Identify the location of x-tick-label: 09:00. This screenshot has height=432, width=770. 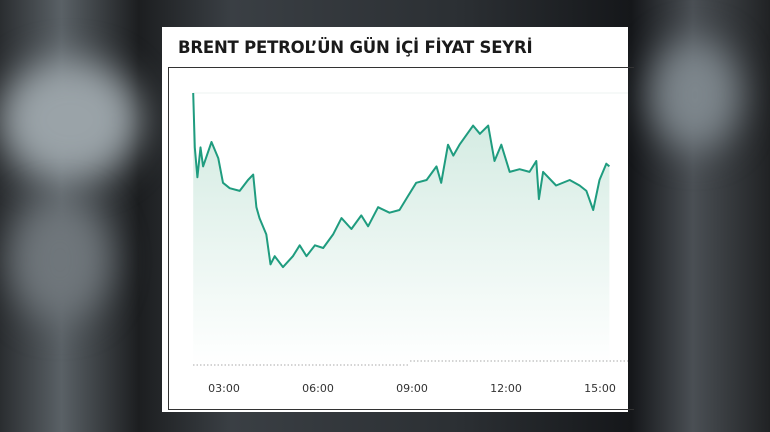
(412, 388).